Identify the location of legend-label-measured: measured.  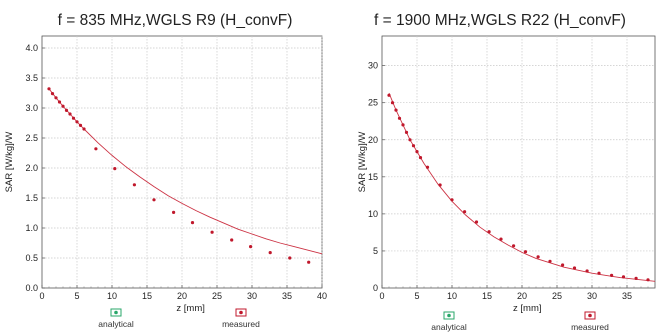
(241, 324).